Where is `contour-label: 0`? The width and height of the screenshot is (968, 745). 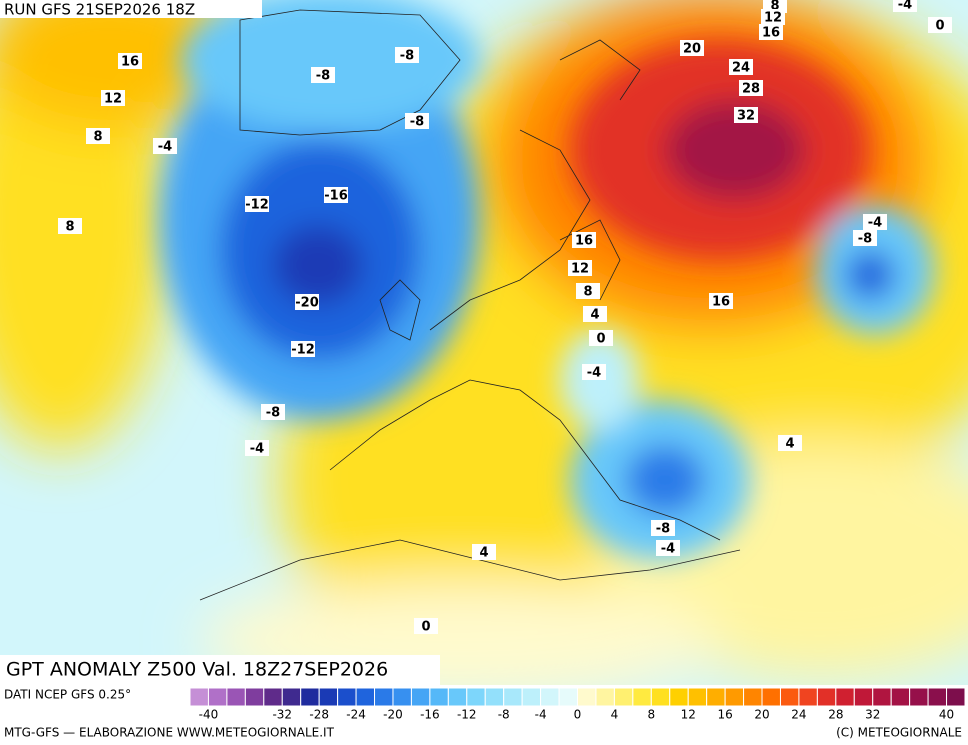
contour-label: 0 is located at coordinates (940, 25).